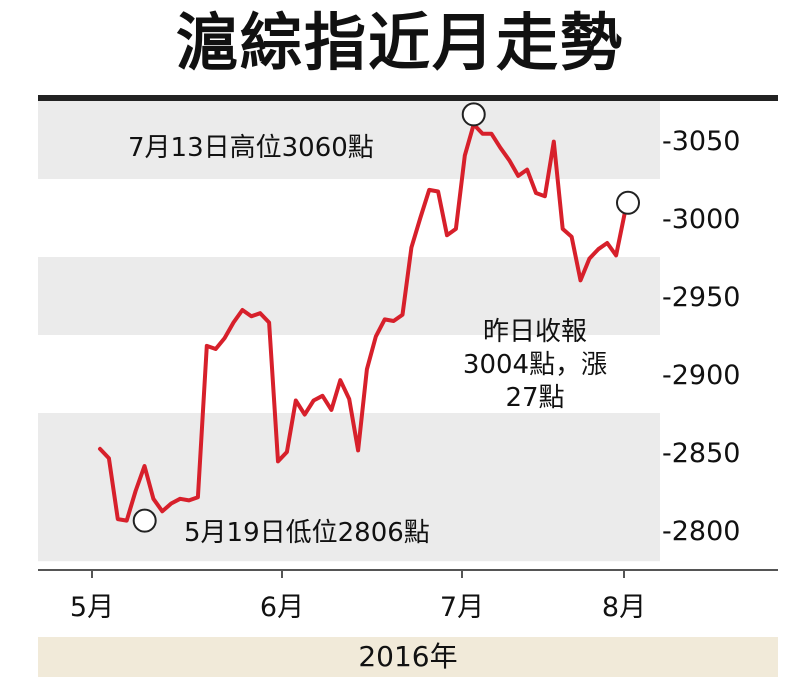  Describe the element at coordinates (399, 42) in the screenshot. I see `chart-title: 滬綜指近月走勢` at that location.